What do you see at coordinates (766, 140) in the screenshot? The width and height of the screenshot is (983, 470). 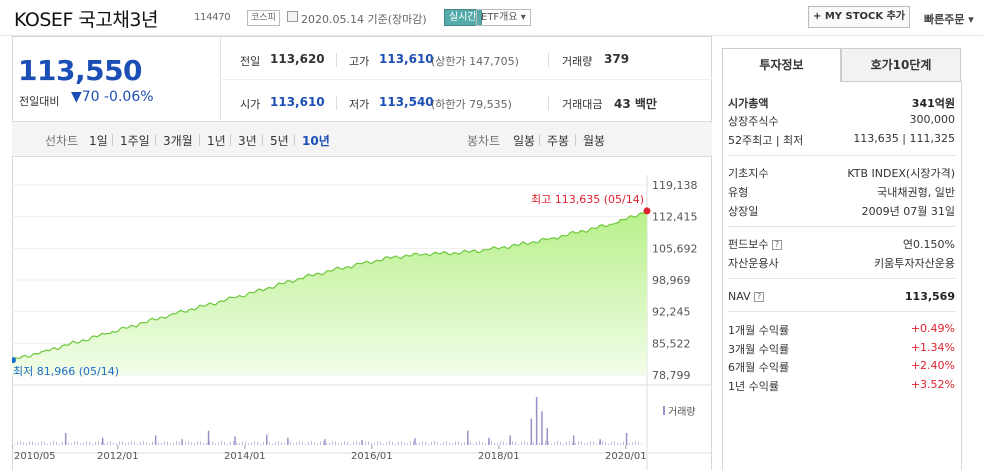 I see `week52-label: 52주최고 | 최저` at bounding box center [766, 140].